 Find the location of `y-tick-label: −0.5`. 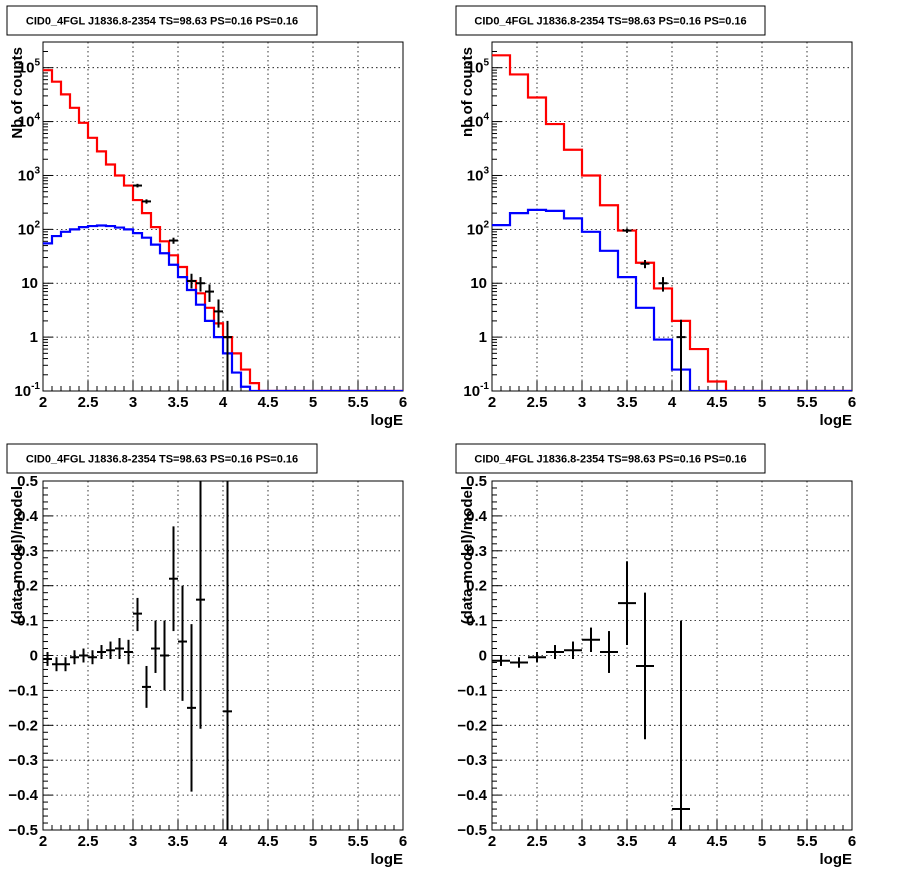

y-tick-label: −0.5 is located at coordinates (23, 830).